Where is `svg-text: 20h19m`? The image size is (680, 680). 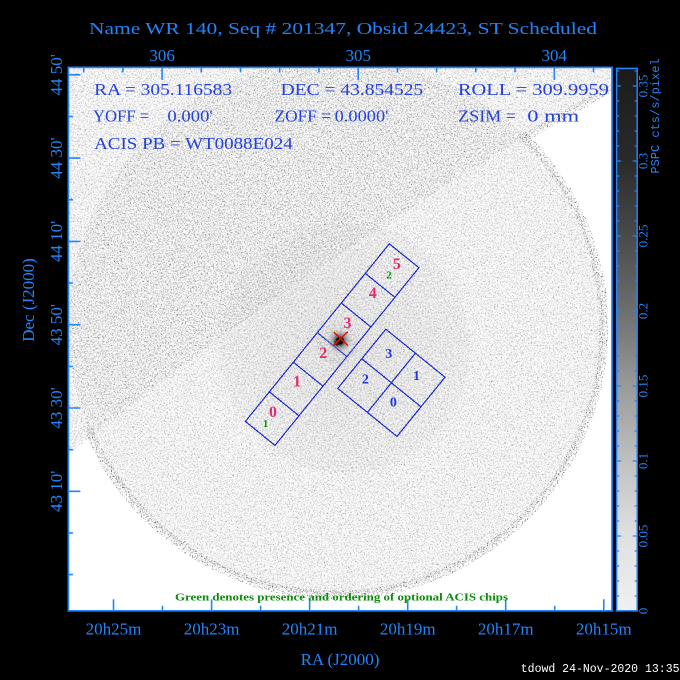 svg-text: 20h19m is located at coordinates (408, 629).